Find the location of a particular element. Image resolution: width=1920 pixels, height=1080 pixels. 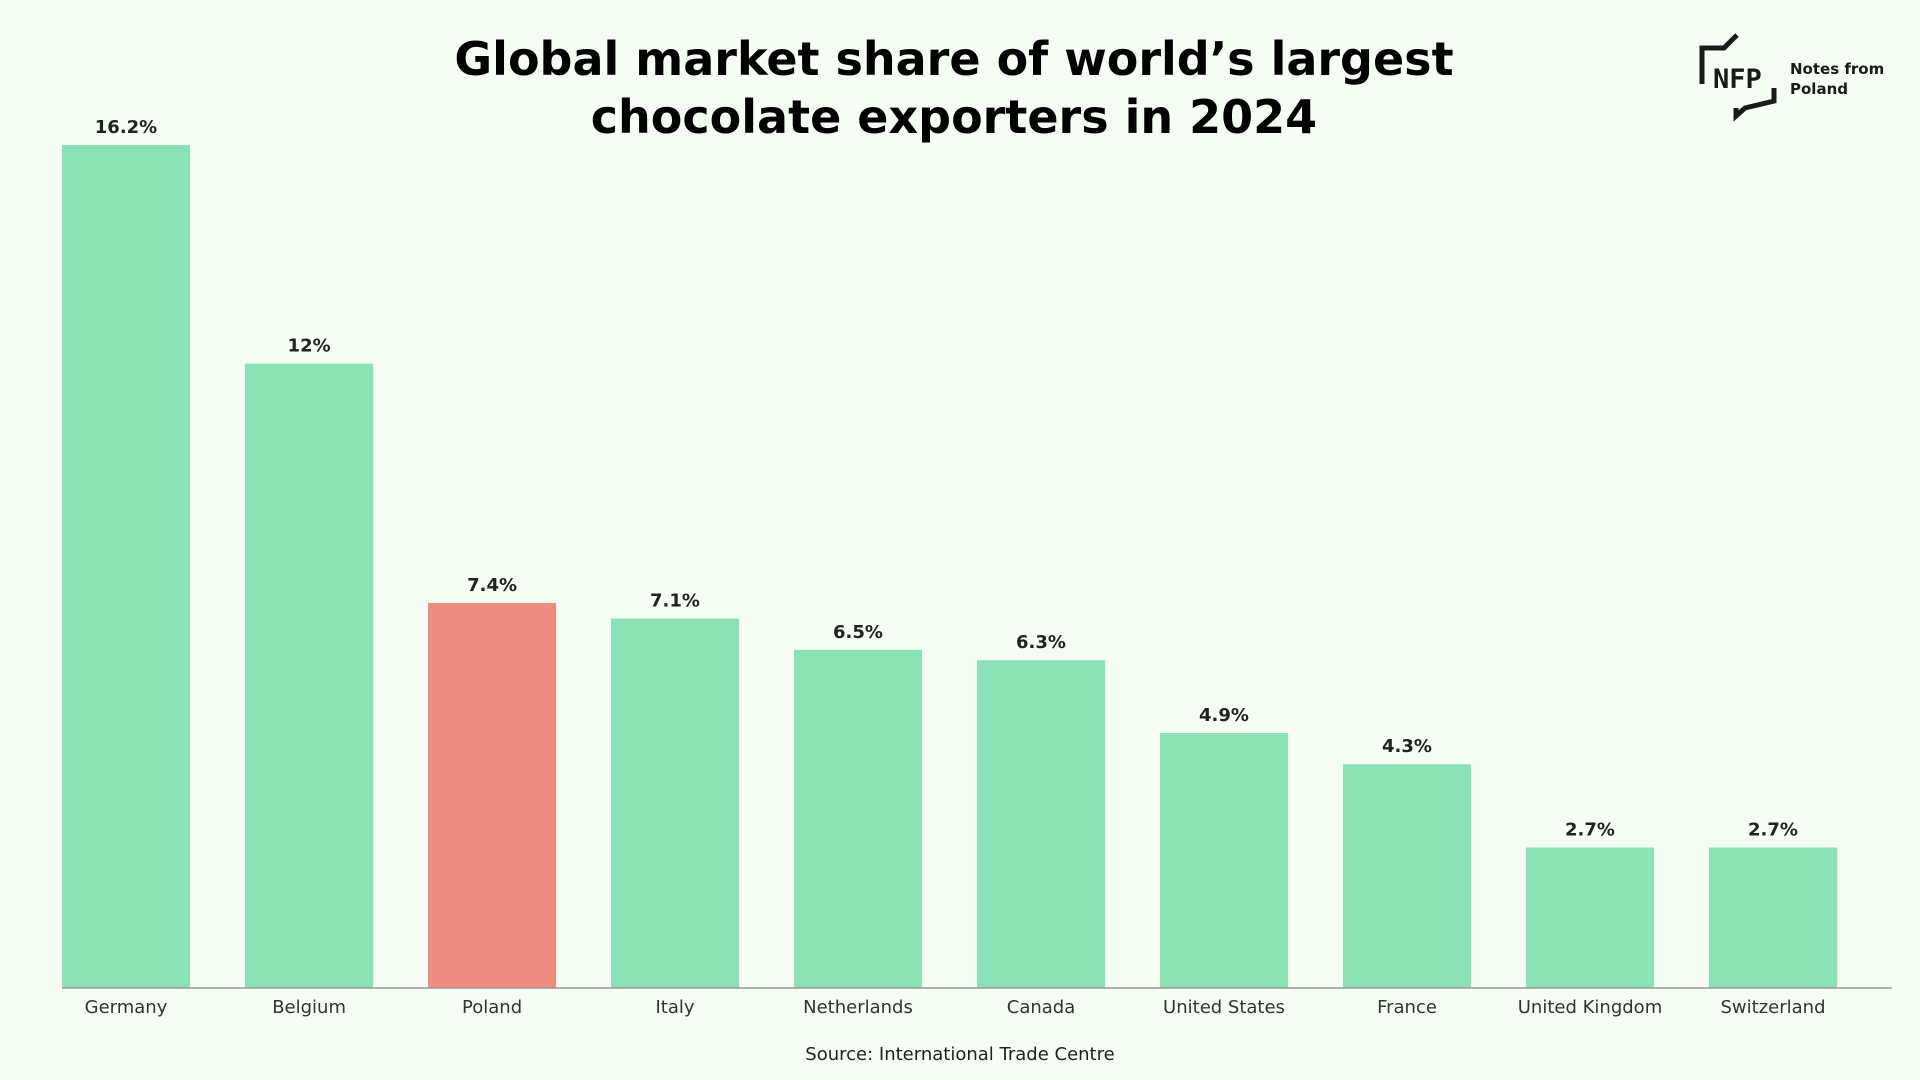

nfp-logo-icon: NFP Notes from Poland is located at coordinates (1791, 77).